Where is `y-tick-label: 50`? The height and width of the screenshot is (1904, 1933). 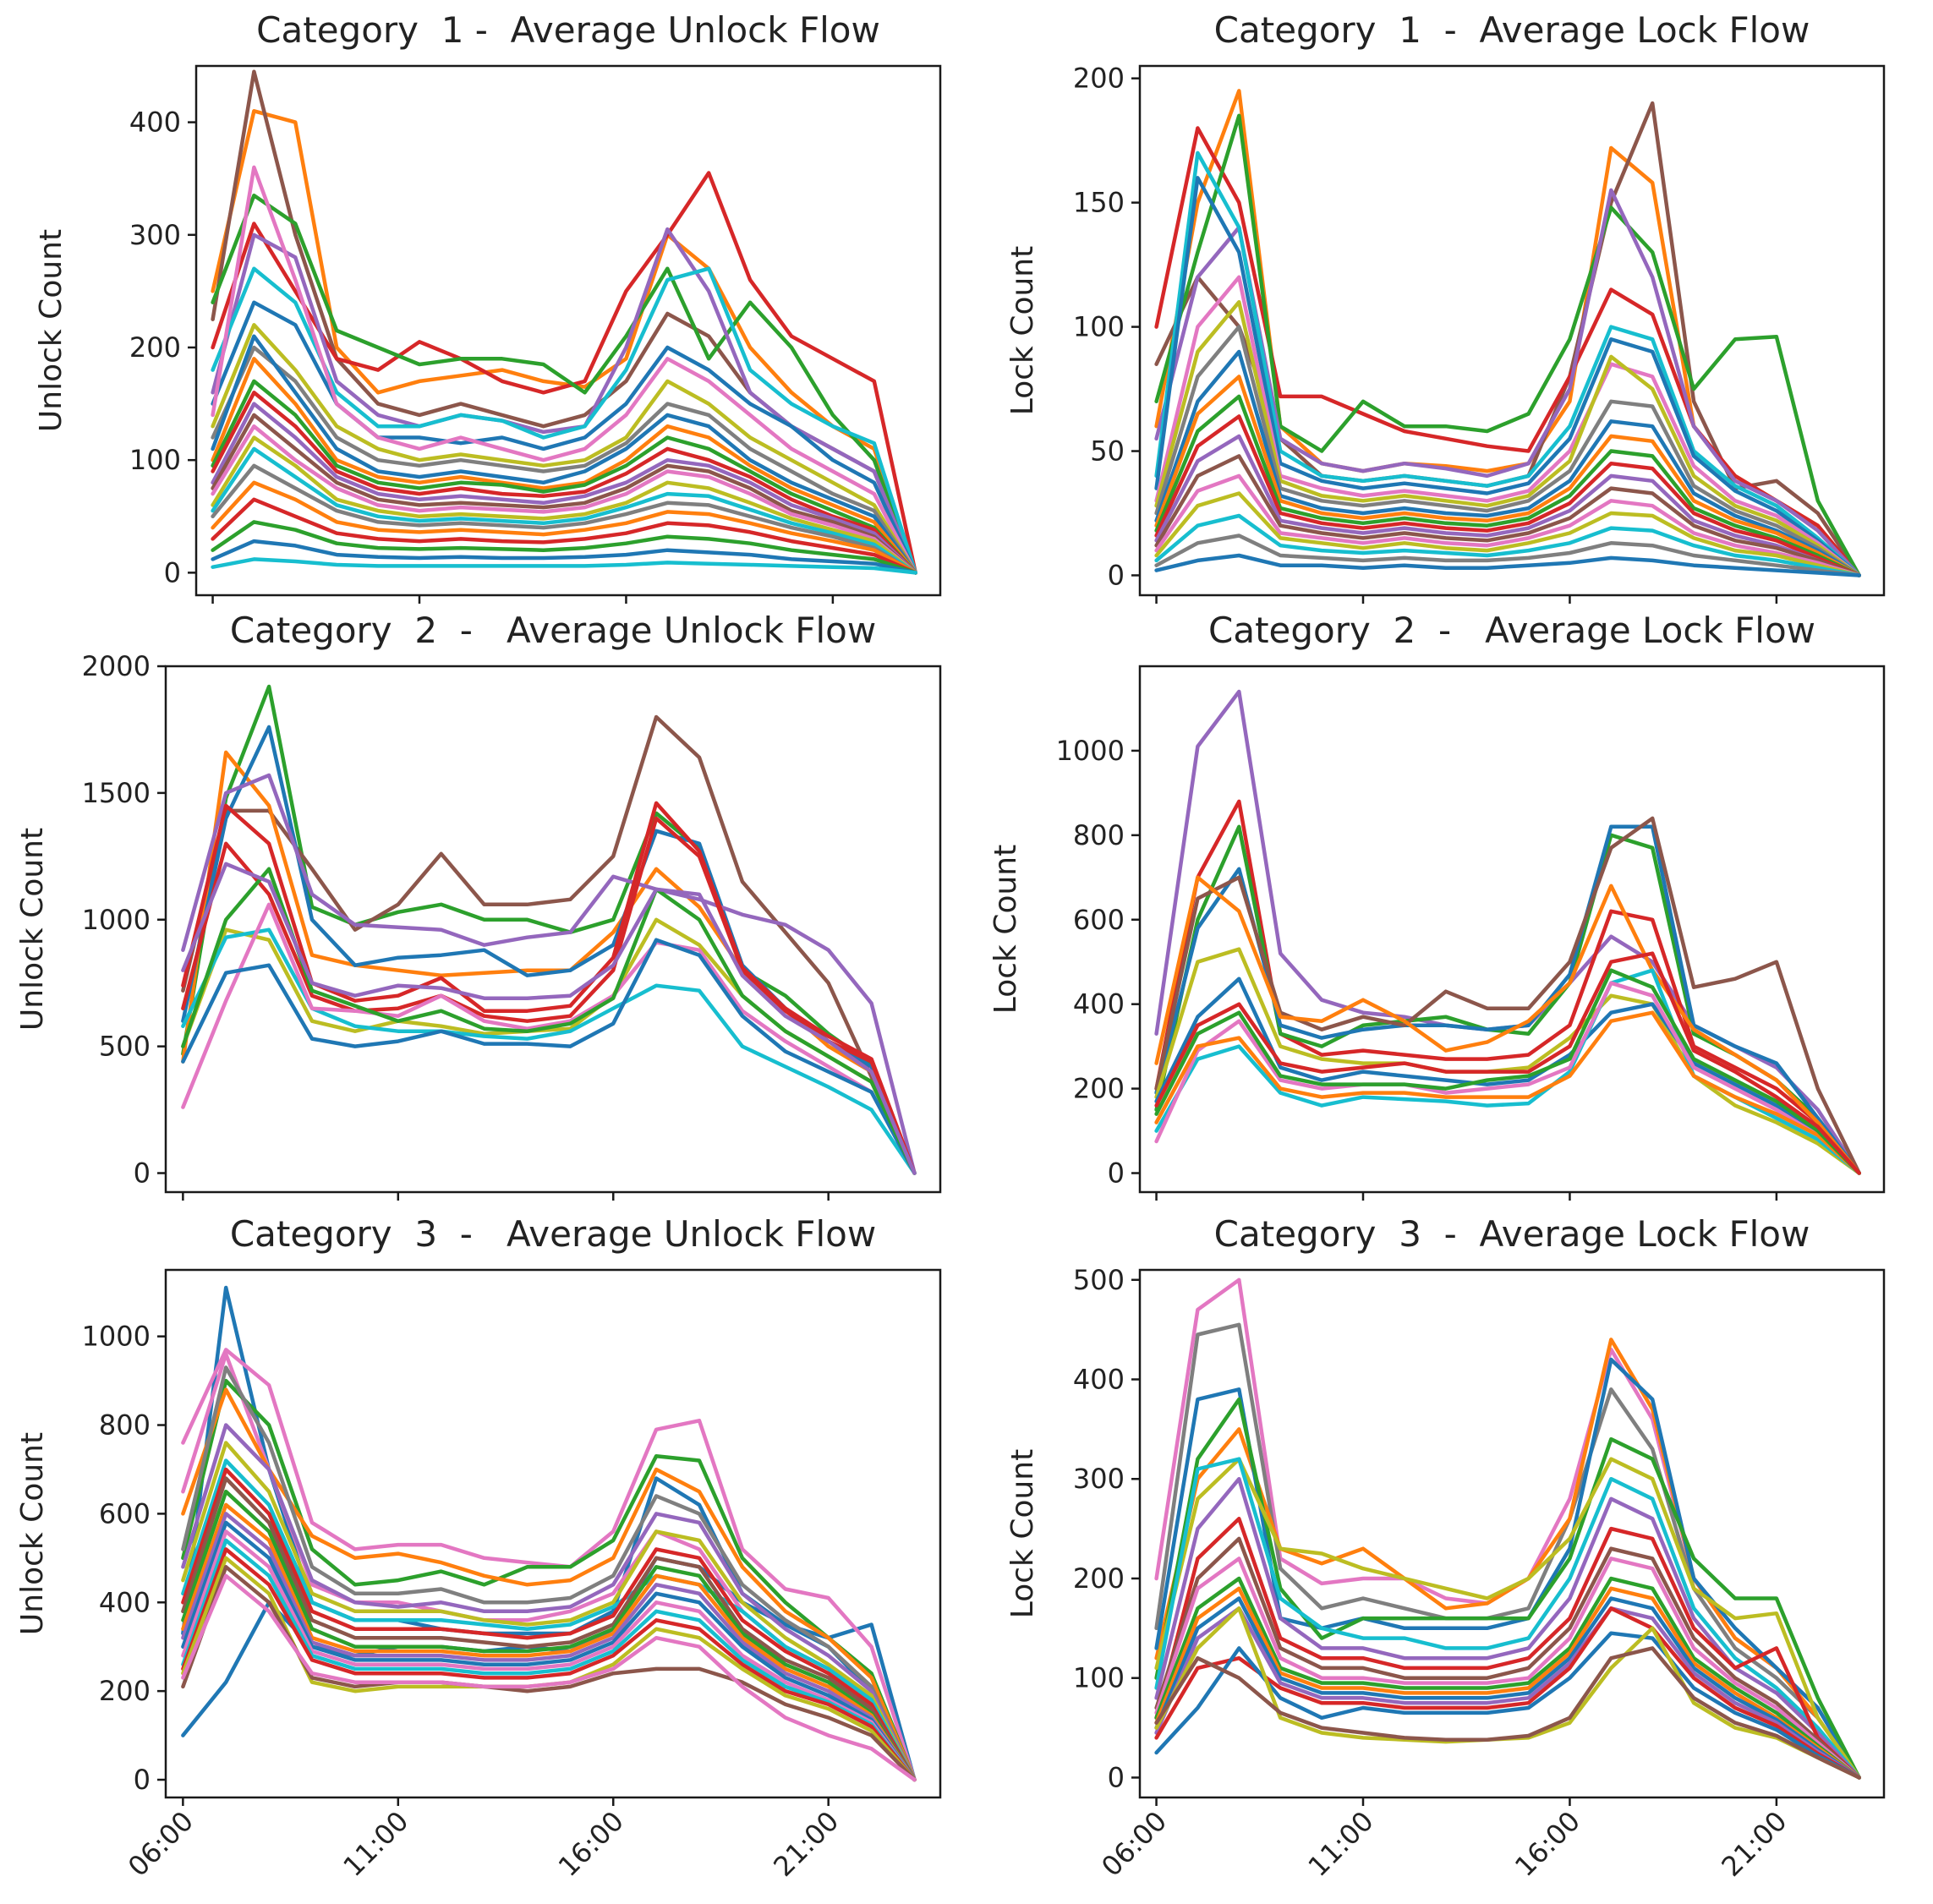 y-tick-label: 50 is located at coordinates (1107, 451).